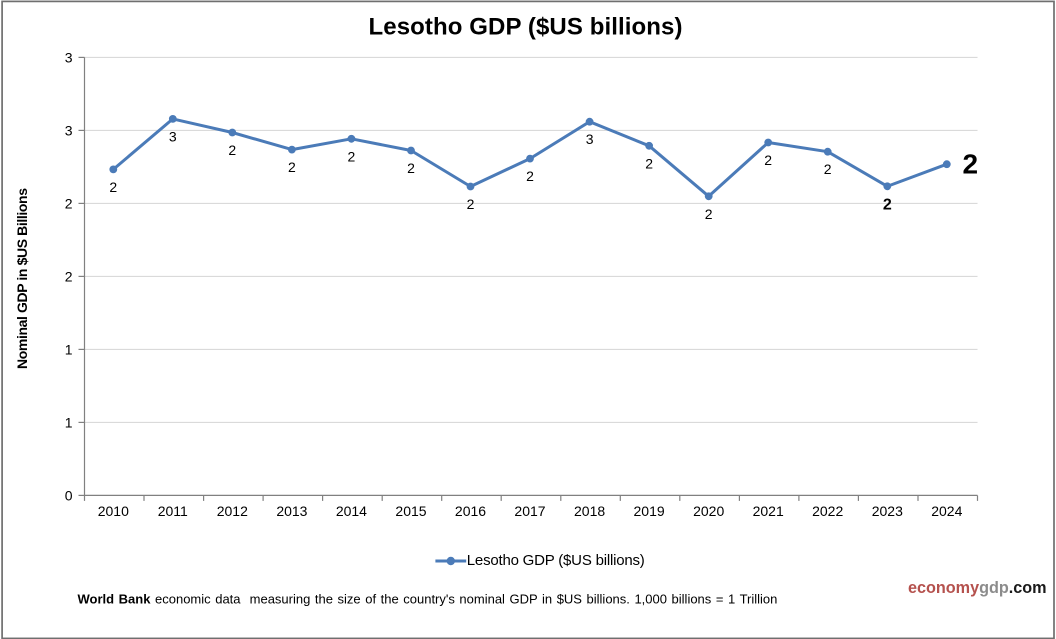 Image resolution: width=1056 pixels, height=639 pixels. I want to click on svg-text: 2013, so click(291, 511).